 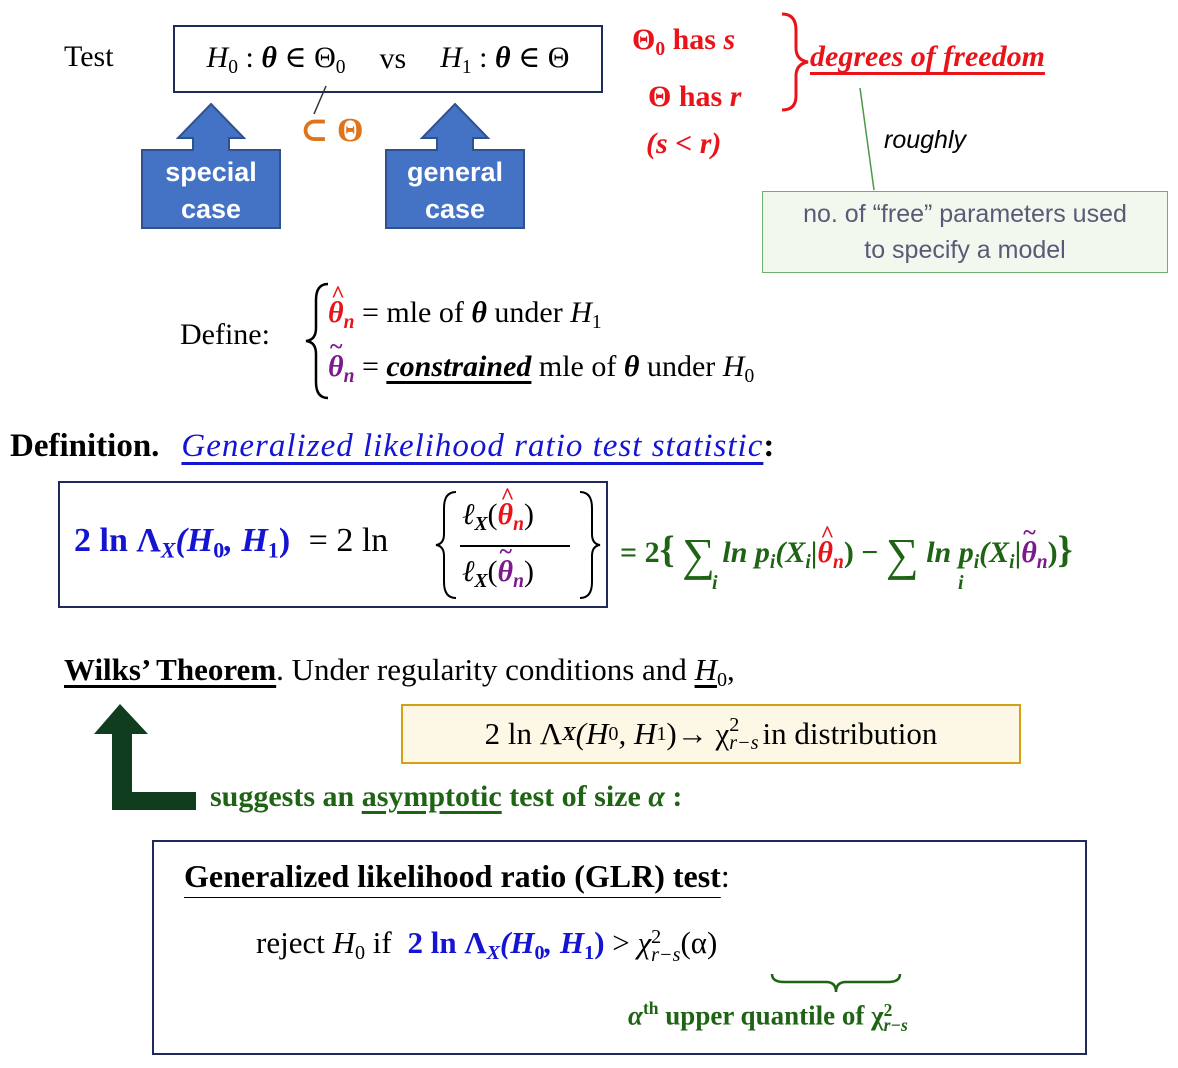 What do you see at coordinates (446, 796) in the screenshot?
I see `suggests-asymptotic-test: suggests an asymptotic test of size α :` at bounding box center [446, 796].